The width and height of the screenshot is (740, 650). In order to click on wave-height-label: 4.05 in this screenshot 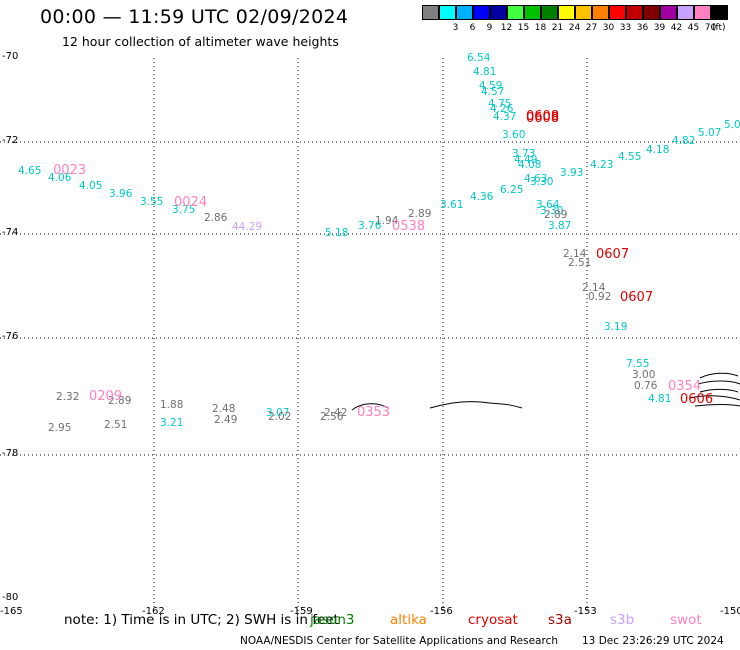, I will do `click(91, 186)`.